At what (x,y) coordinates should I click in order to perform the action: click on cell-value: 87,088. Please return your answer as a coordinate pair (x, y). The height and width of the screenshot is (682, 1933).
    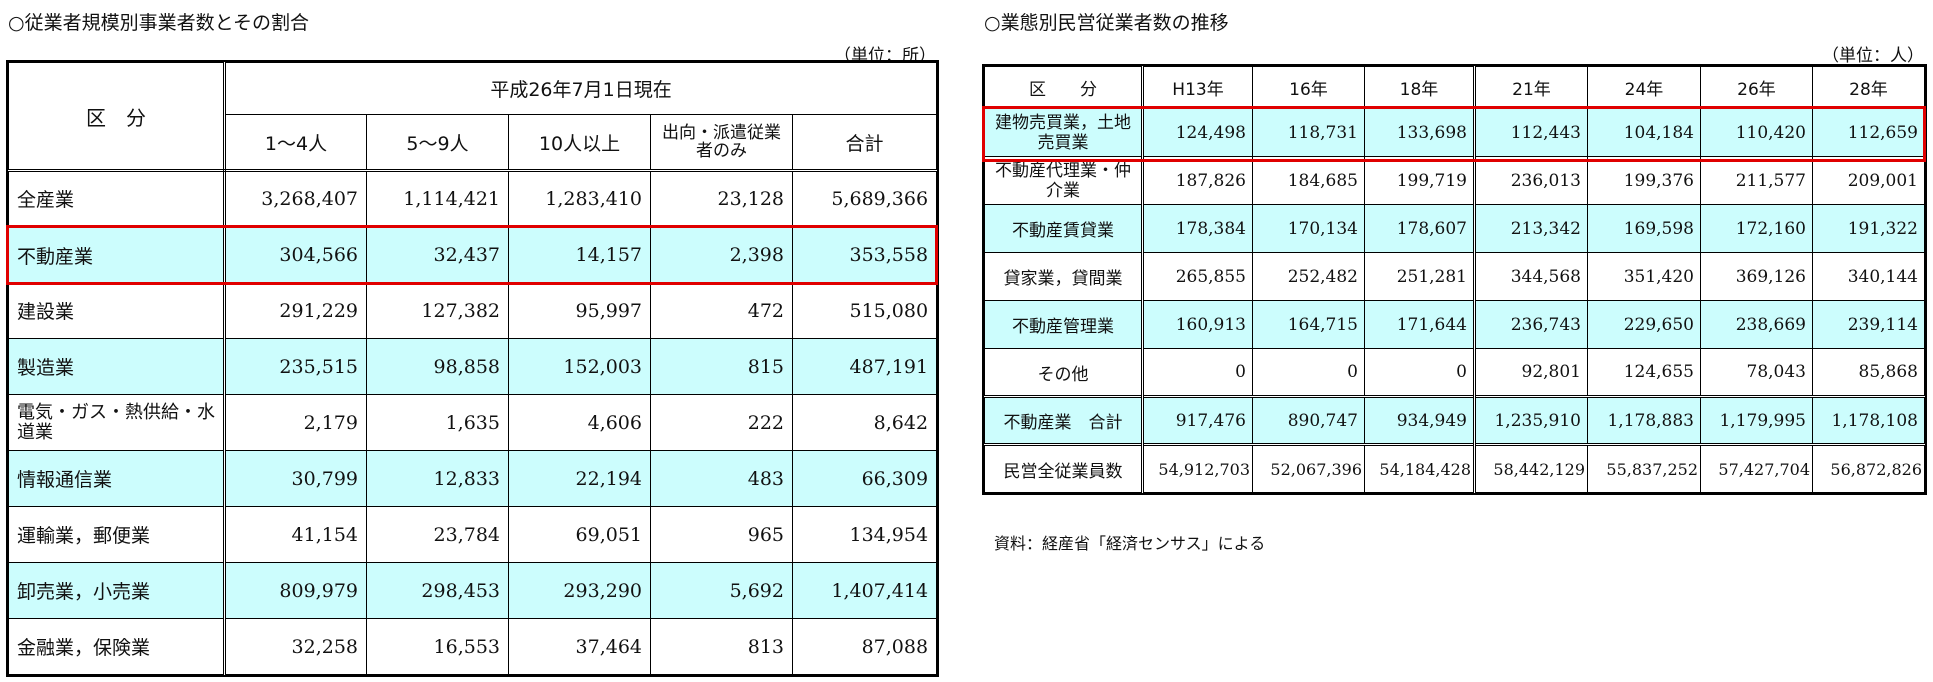
    Looking at the image, I should click on (864, 646).